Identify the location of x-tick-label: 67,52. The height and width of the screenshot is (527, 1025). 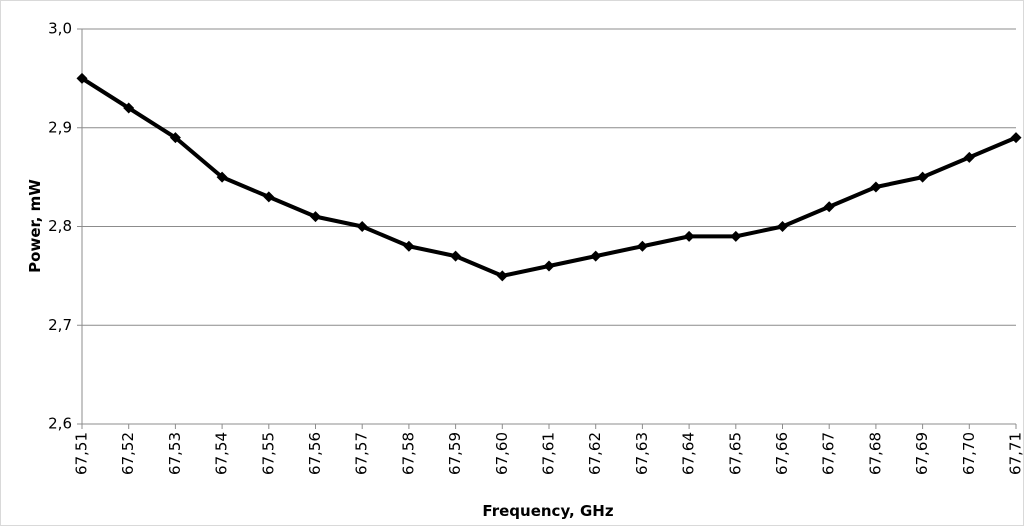
(128, 453).